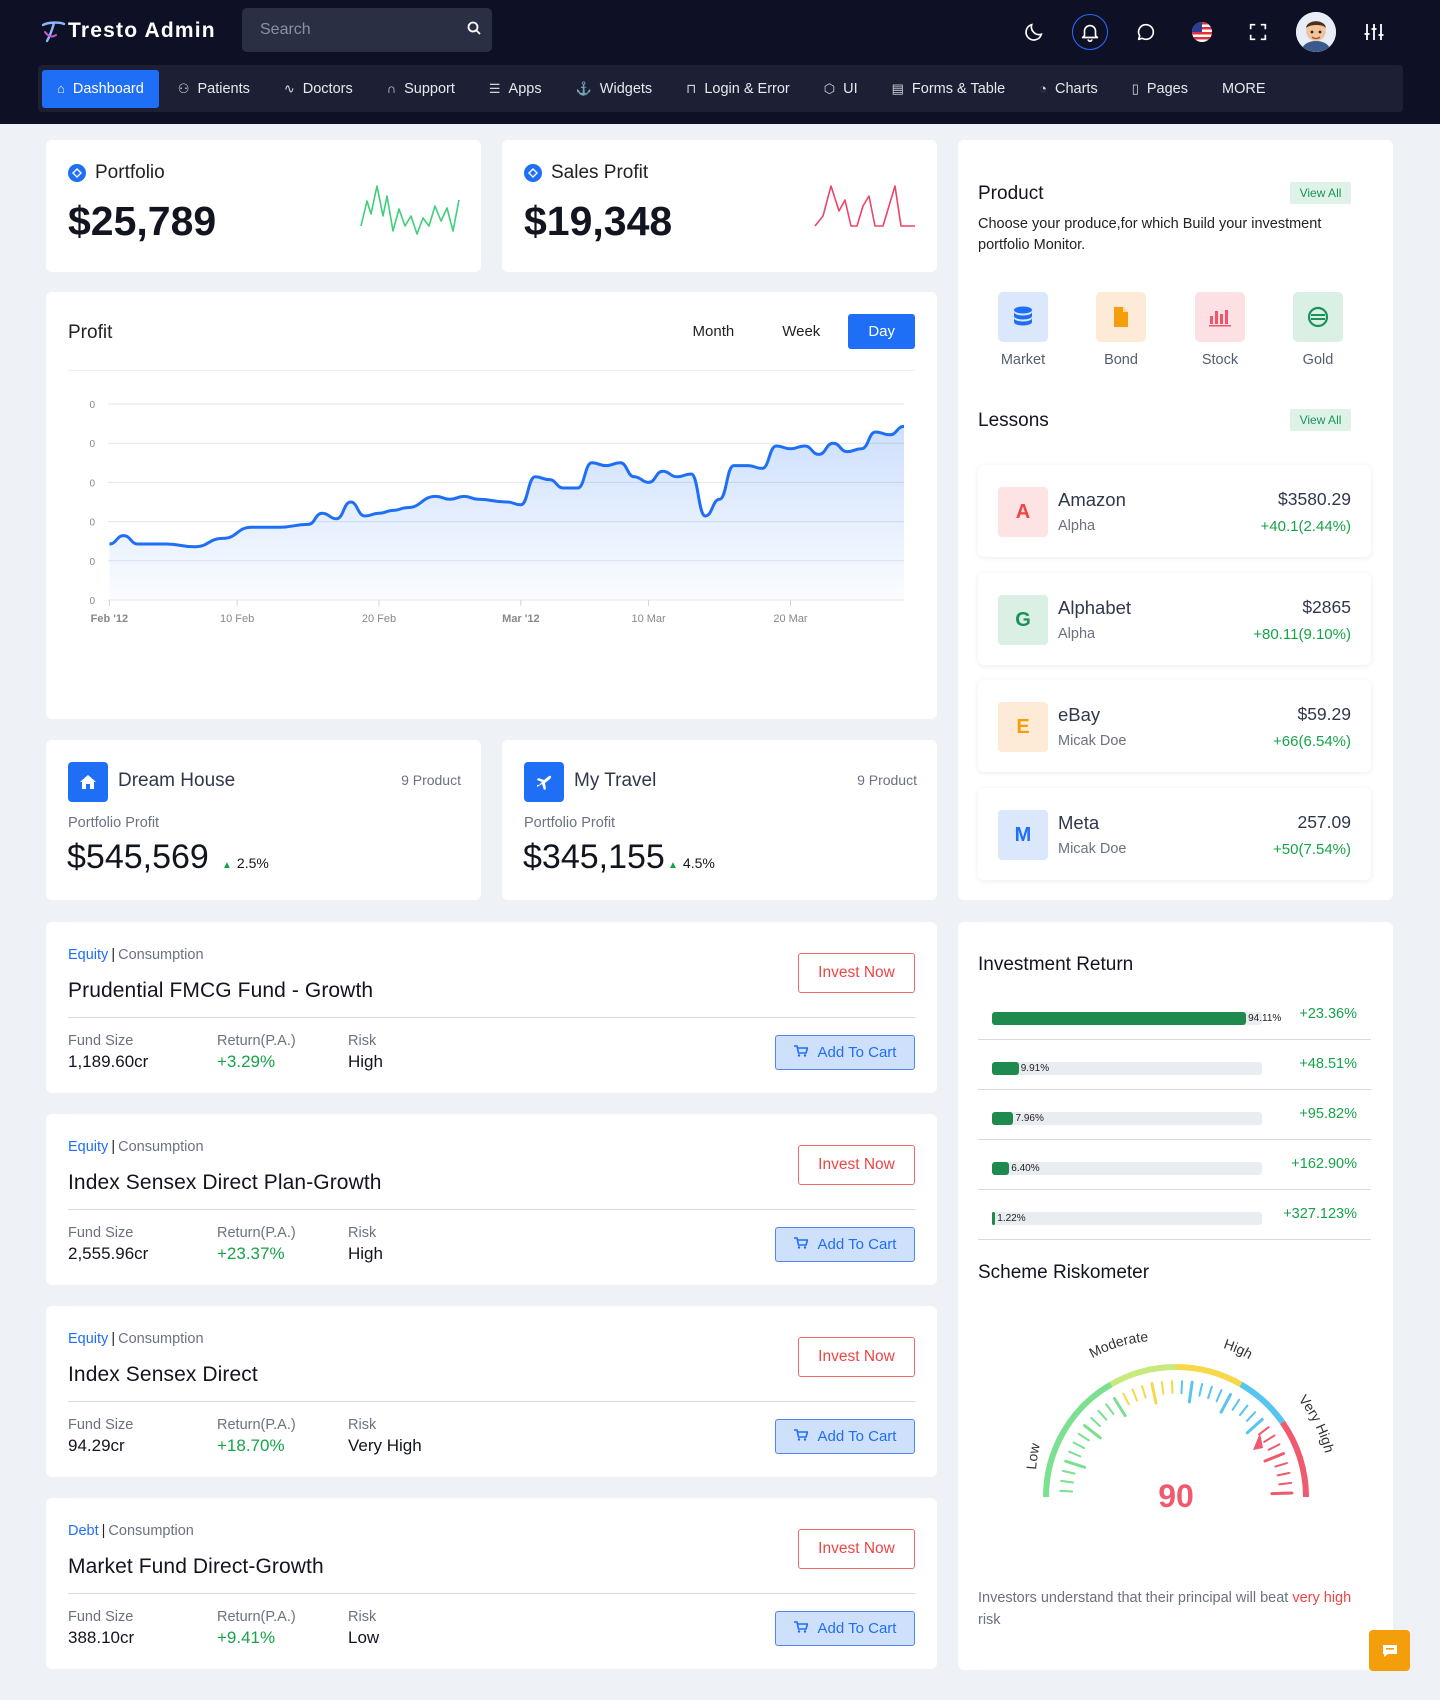 The image size is (1440, 1700). What do you see at coordinates (897, 88) in the screenshot?
I see `table-icon: ▤` at bounding box center [897, 88].